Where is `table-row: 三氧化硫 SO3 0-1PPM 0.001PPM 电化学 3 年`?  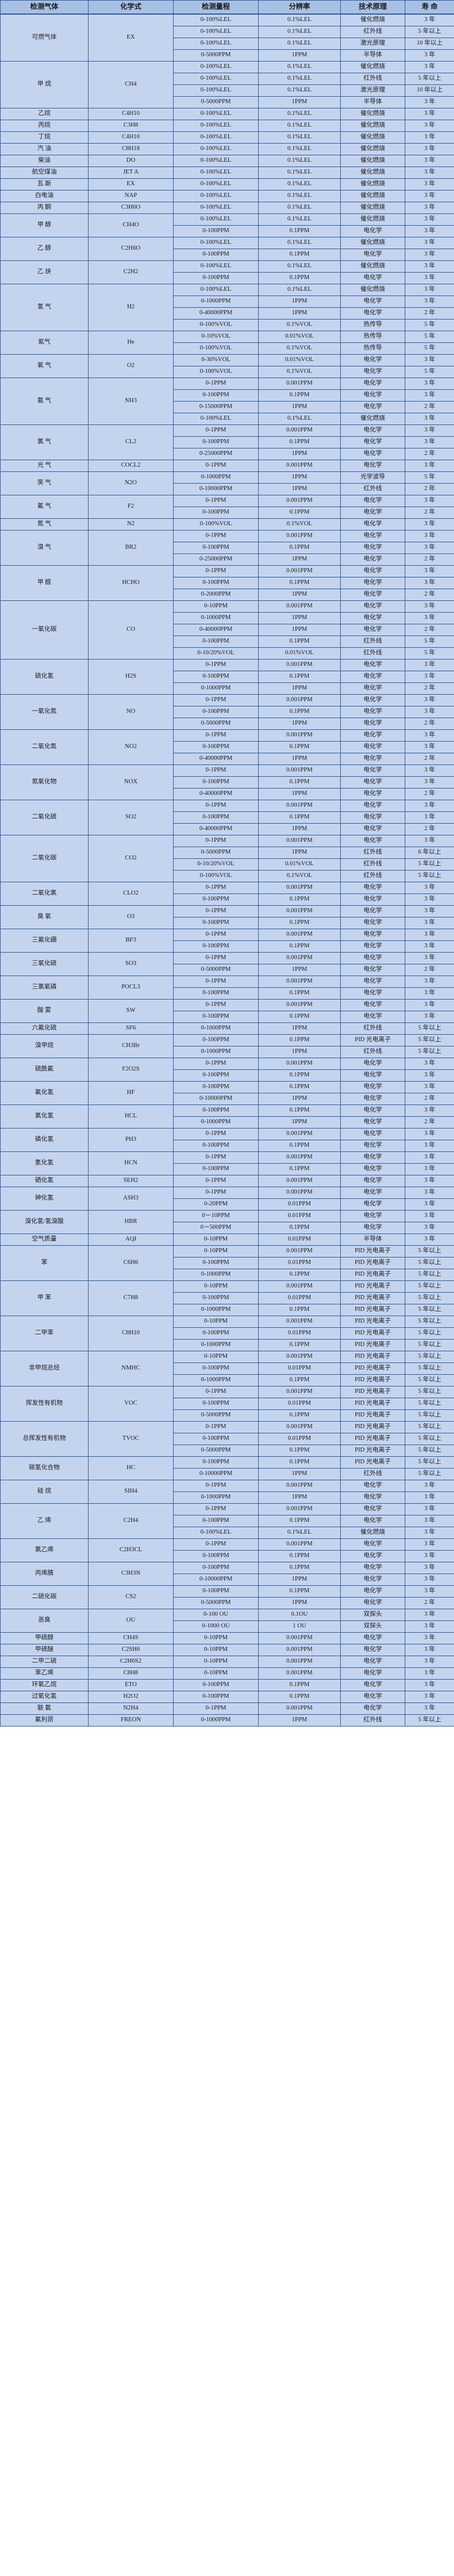
table-row: 三氧化硫 SO3 0-1PPM 0.001PPM 电化学 3 年 is located at coordinates (227, 964).